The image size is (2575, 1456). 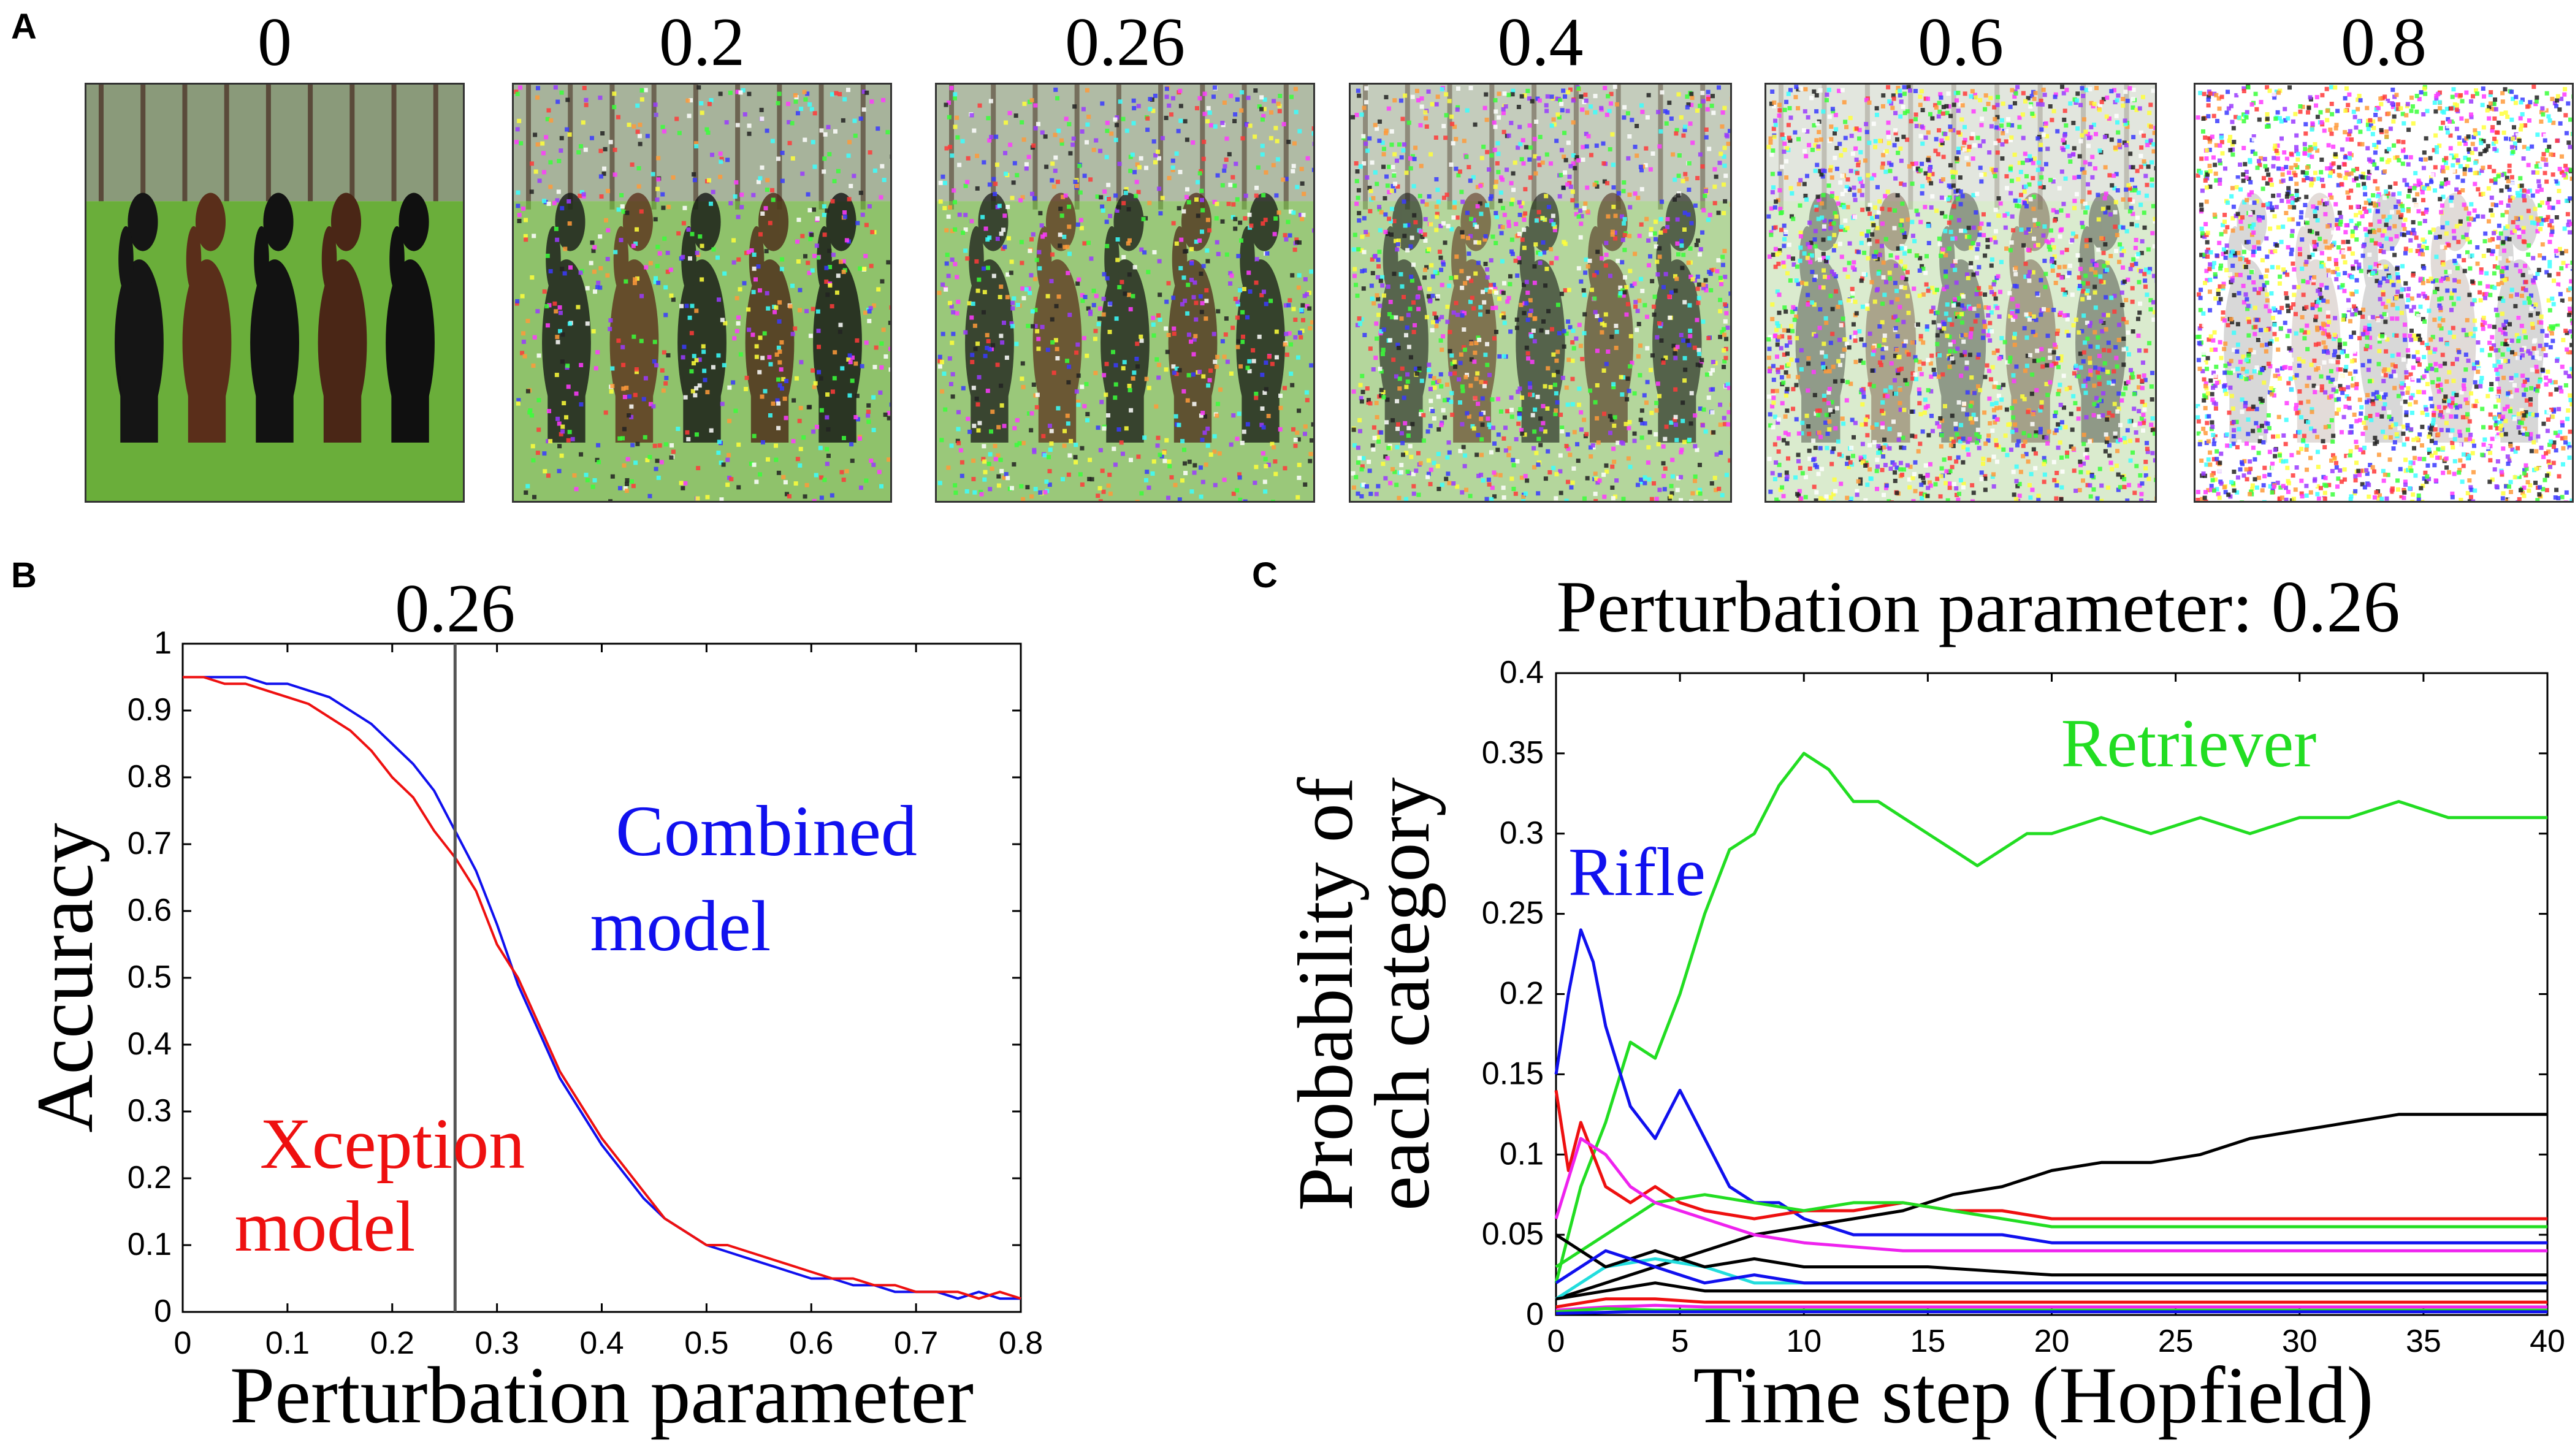 I want to click on x-tick-label: 0.7, so click(x=916, y=1343).